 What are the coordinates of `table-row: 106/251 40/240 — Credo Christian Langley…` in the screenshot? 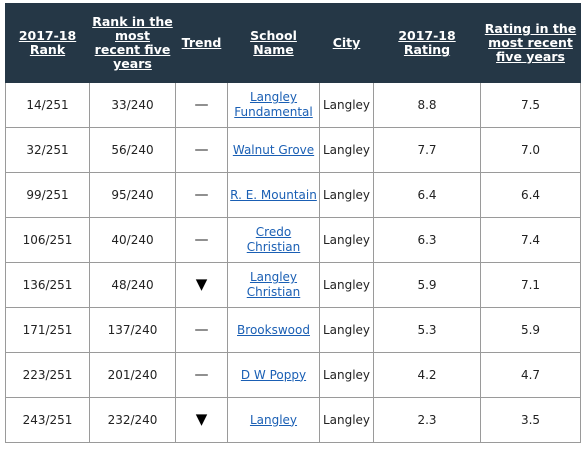 It's located at (293, 240).